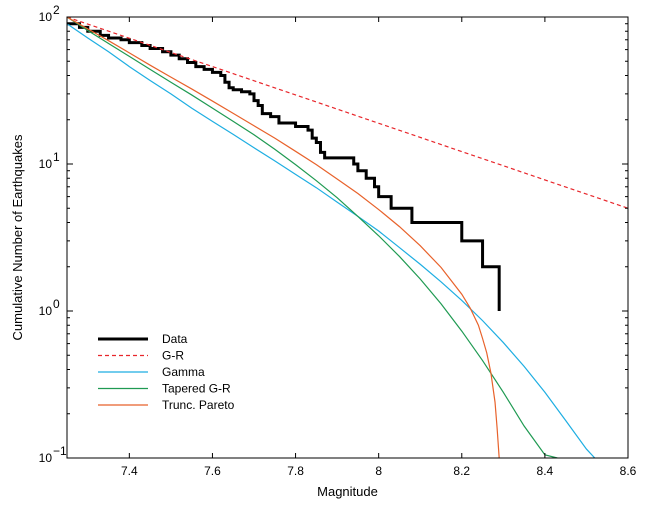 The width and height of the screenshot is (657, 509). I want to click on x-axis-title: Magnitude, so click(347, 491).